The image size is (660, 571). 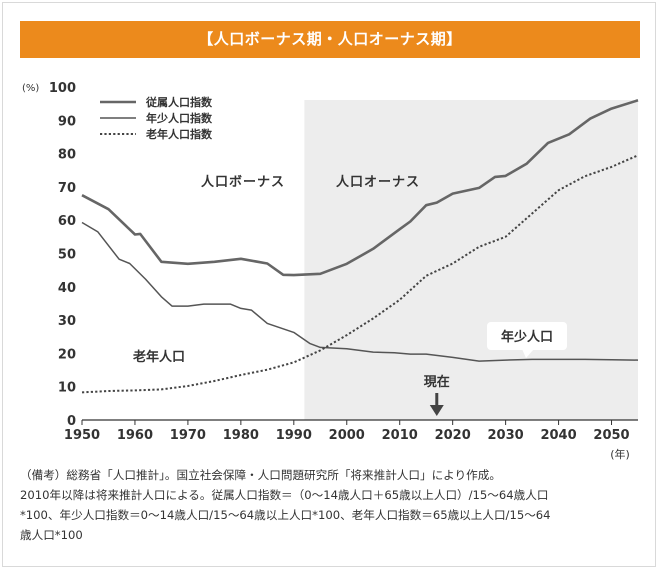 What do you see at coordinates (453, 435) in the screenshot?
I see `x-tick-label: 2020` at bounding box center [453, 435].